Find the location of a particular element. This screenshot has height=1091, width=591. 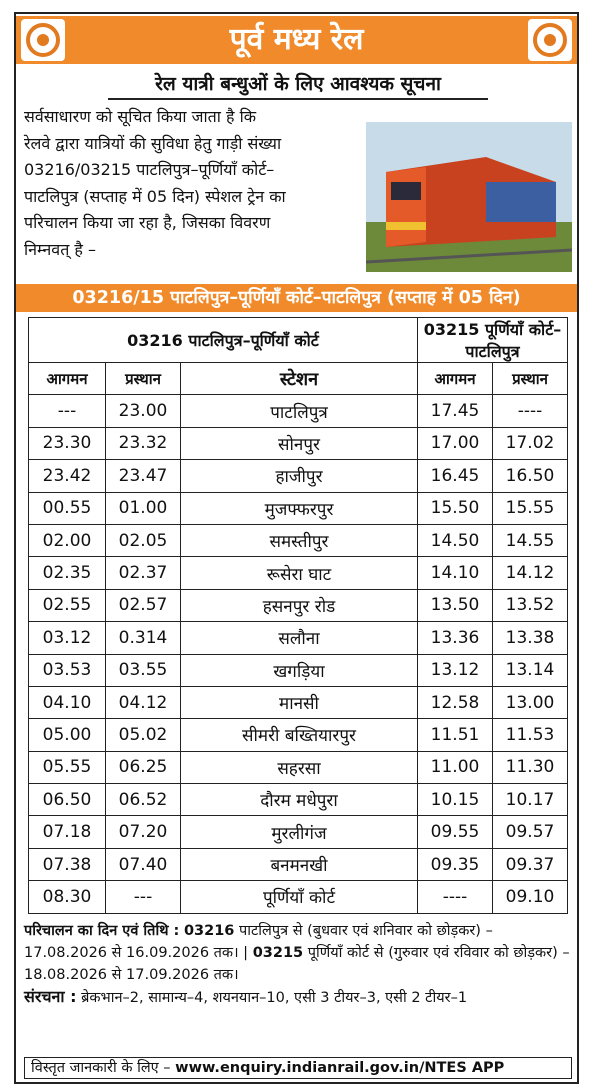

row: 07.38 07.40 बनमनखी 09.35 09.37 is located at coordinates (298, 864).